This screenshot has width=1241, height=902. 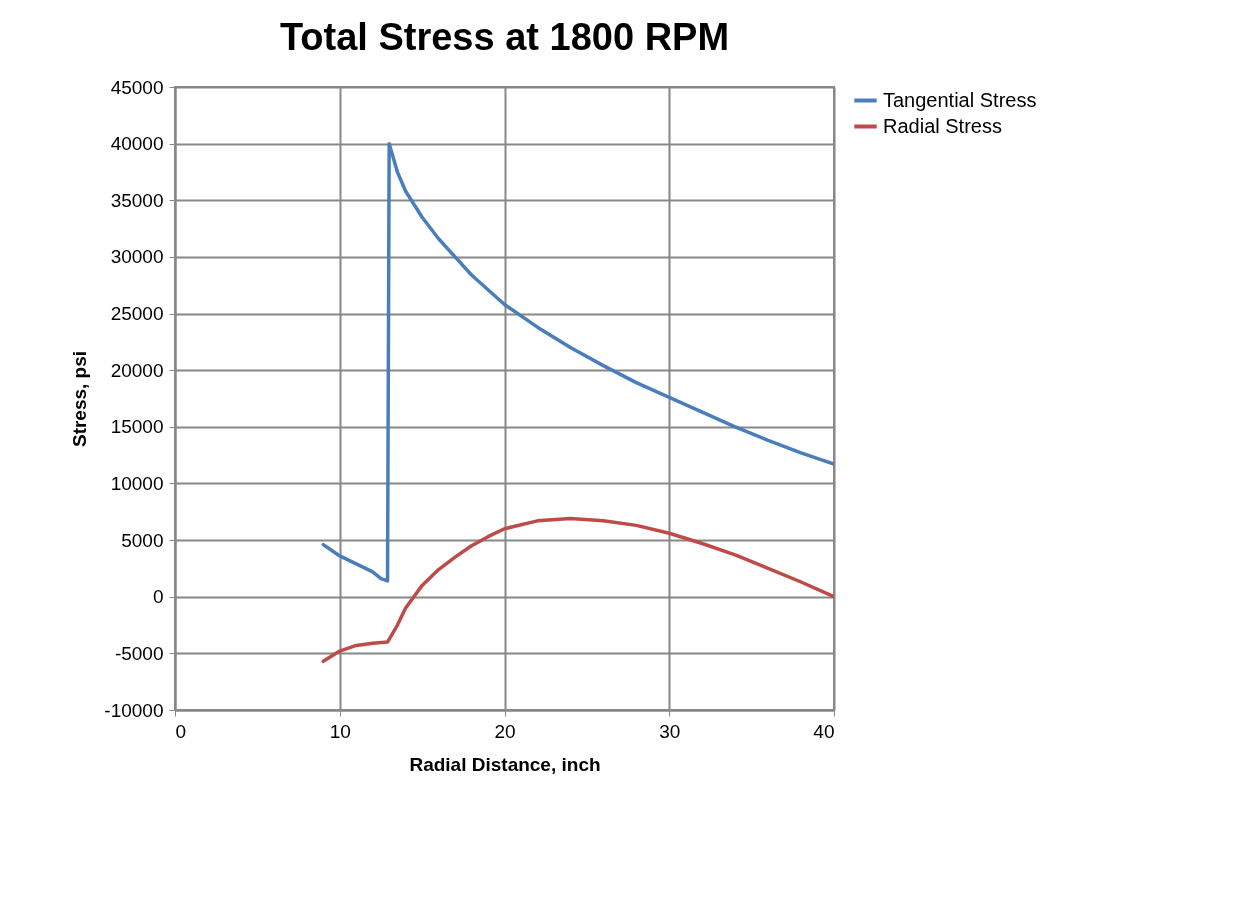 I want to click on y-tick-label: 25000, so click(x=137, y=314).